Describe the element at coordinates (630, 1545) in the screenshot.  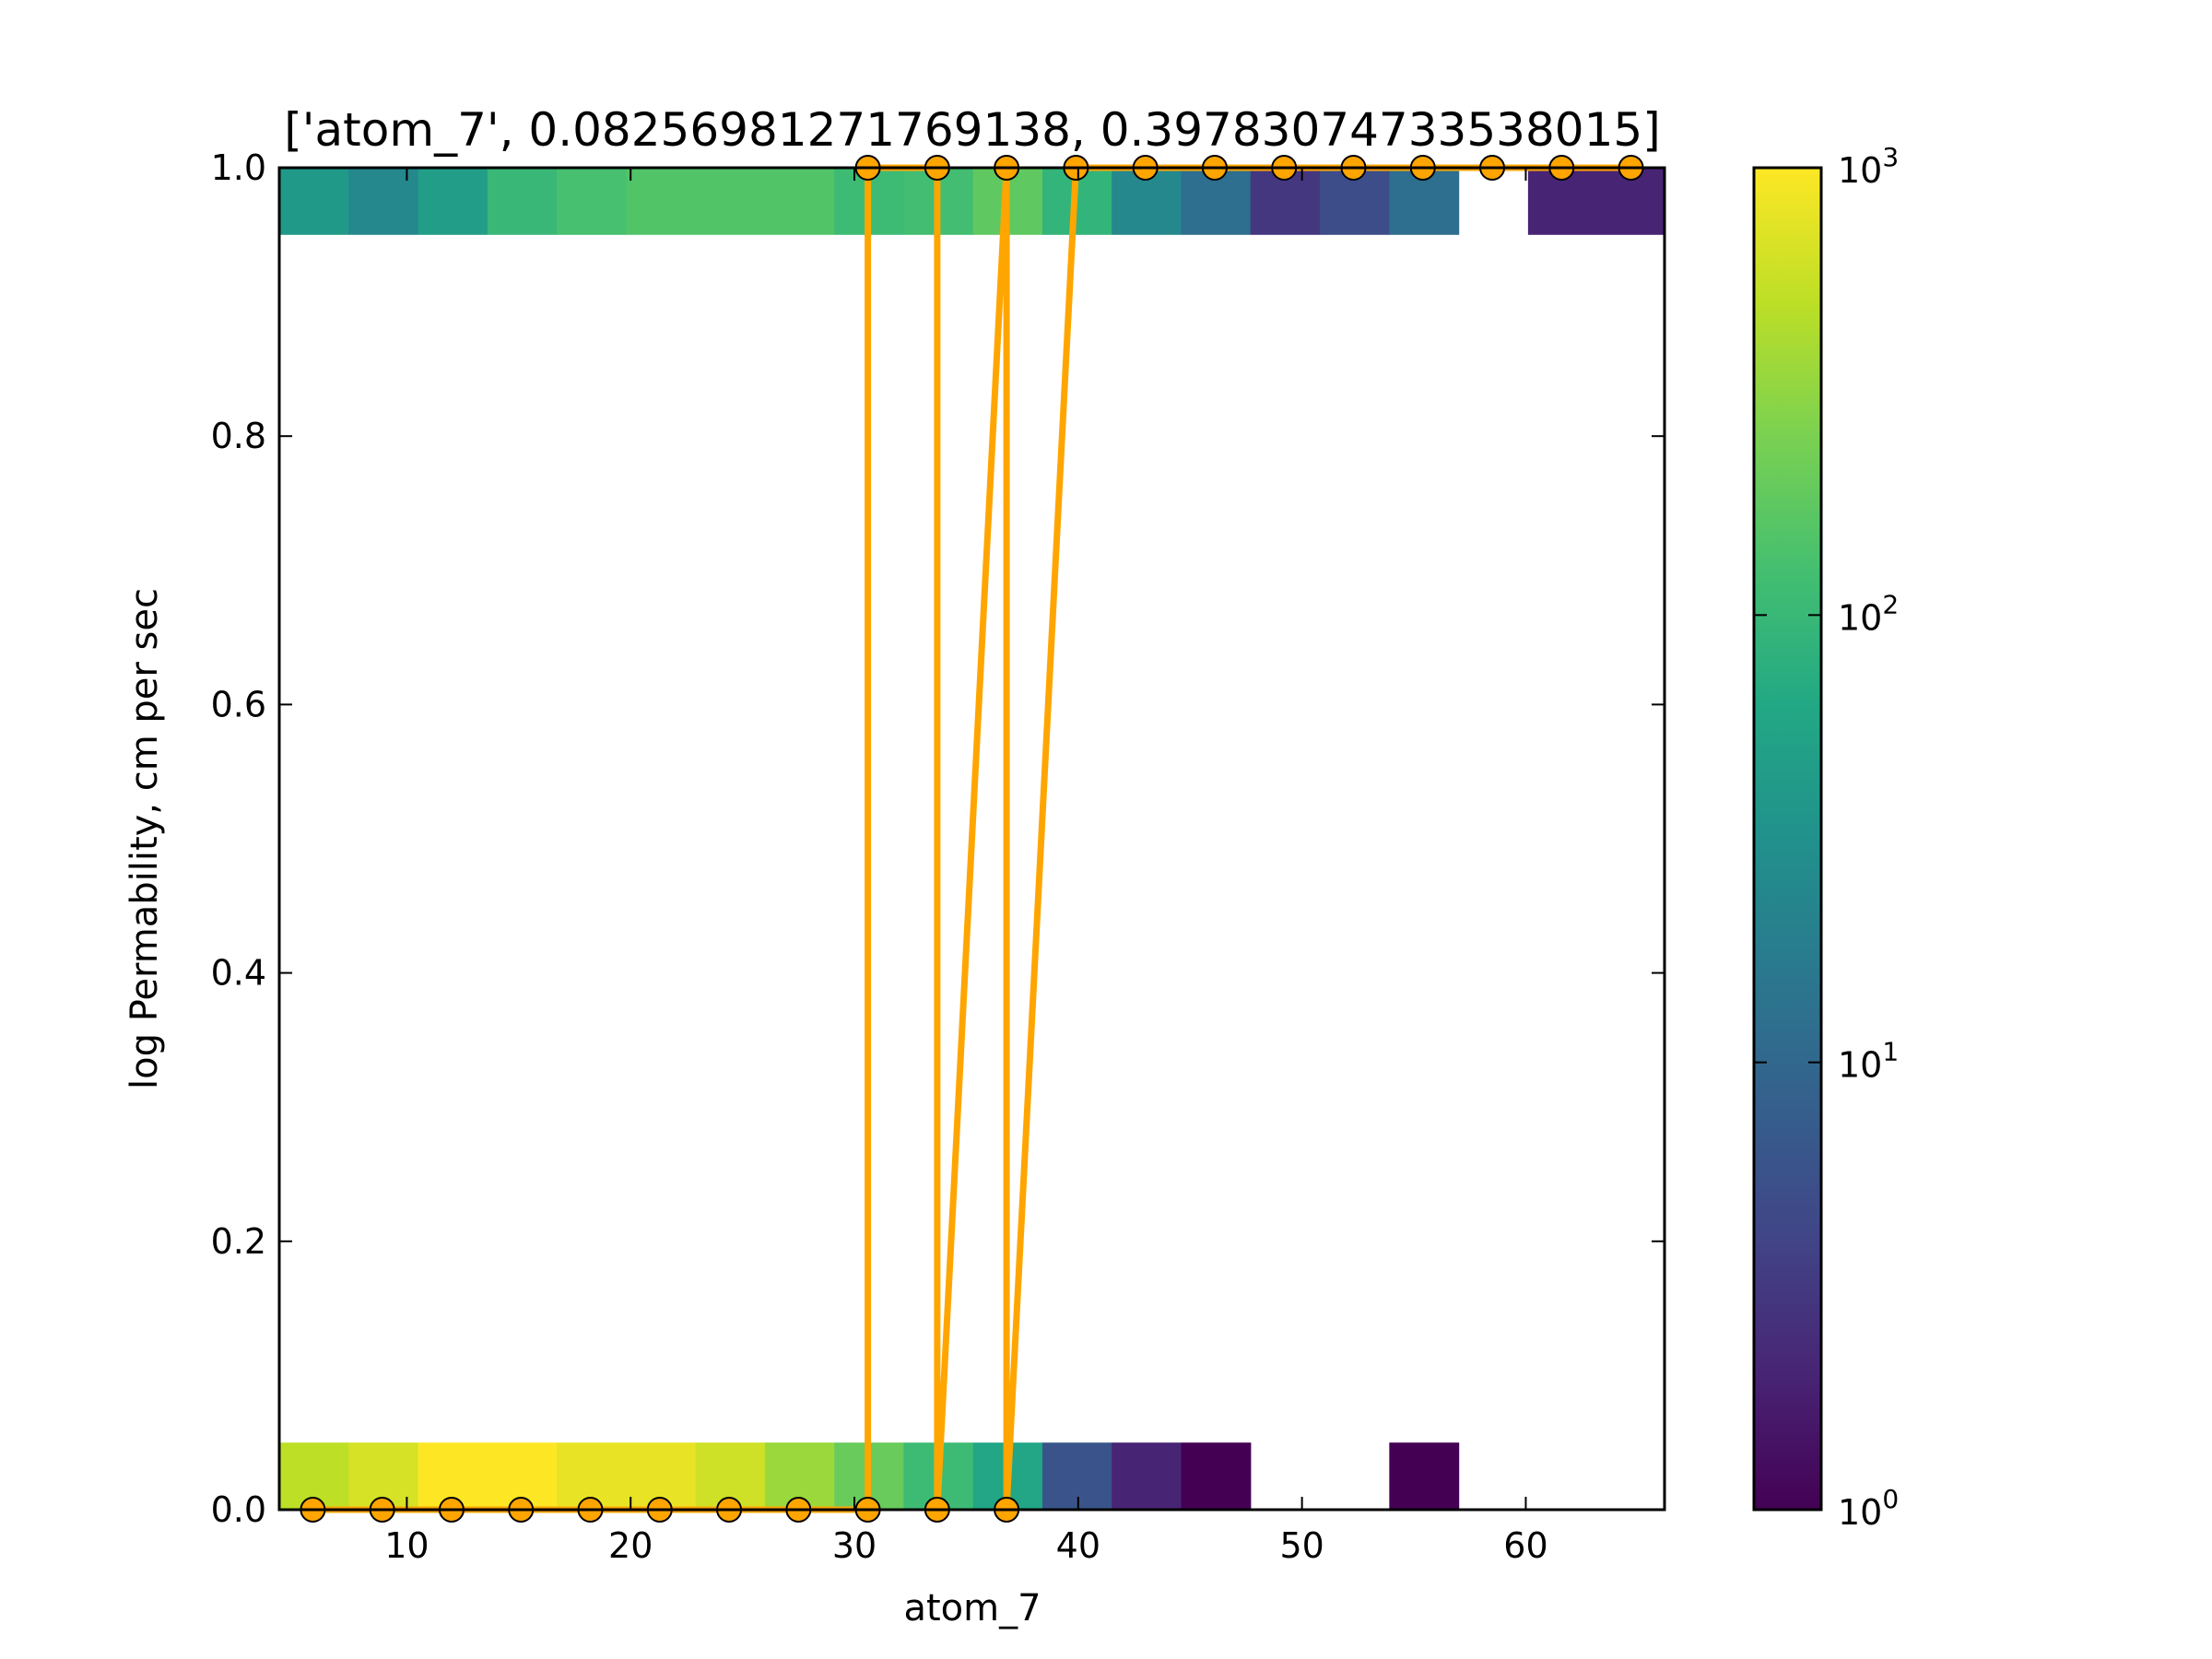
I see `x-tick-label: 20` at that location.